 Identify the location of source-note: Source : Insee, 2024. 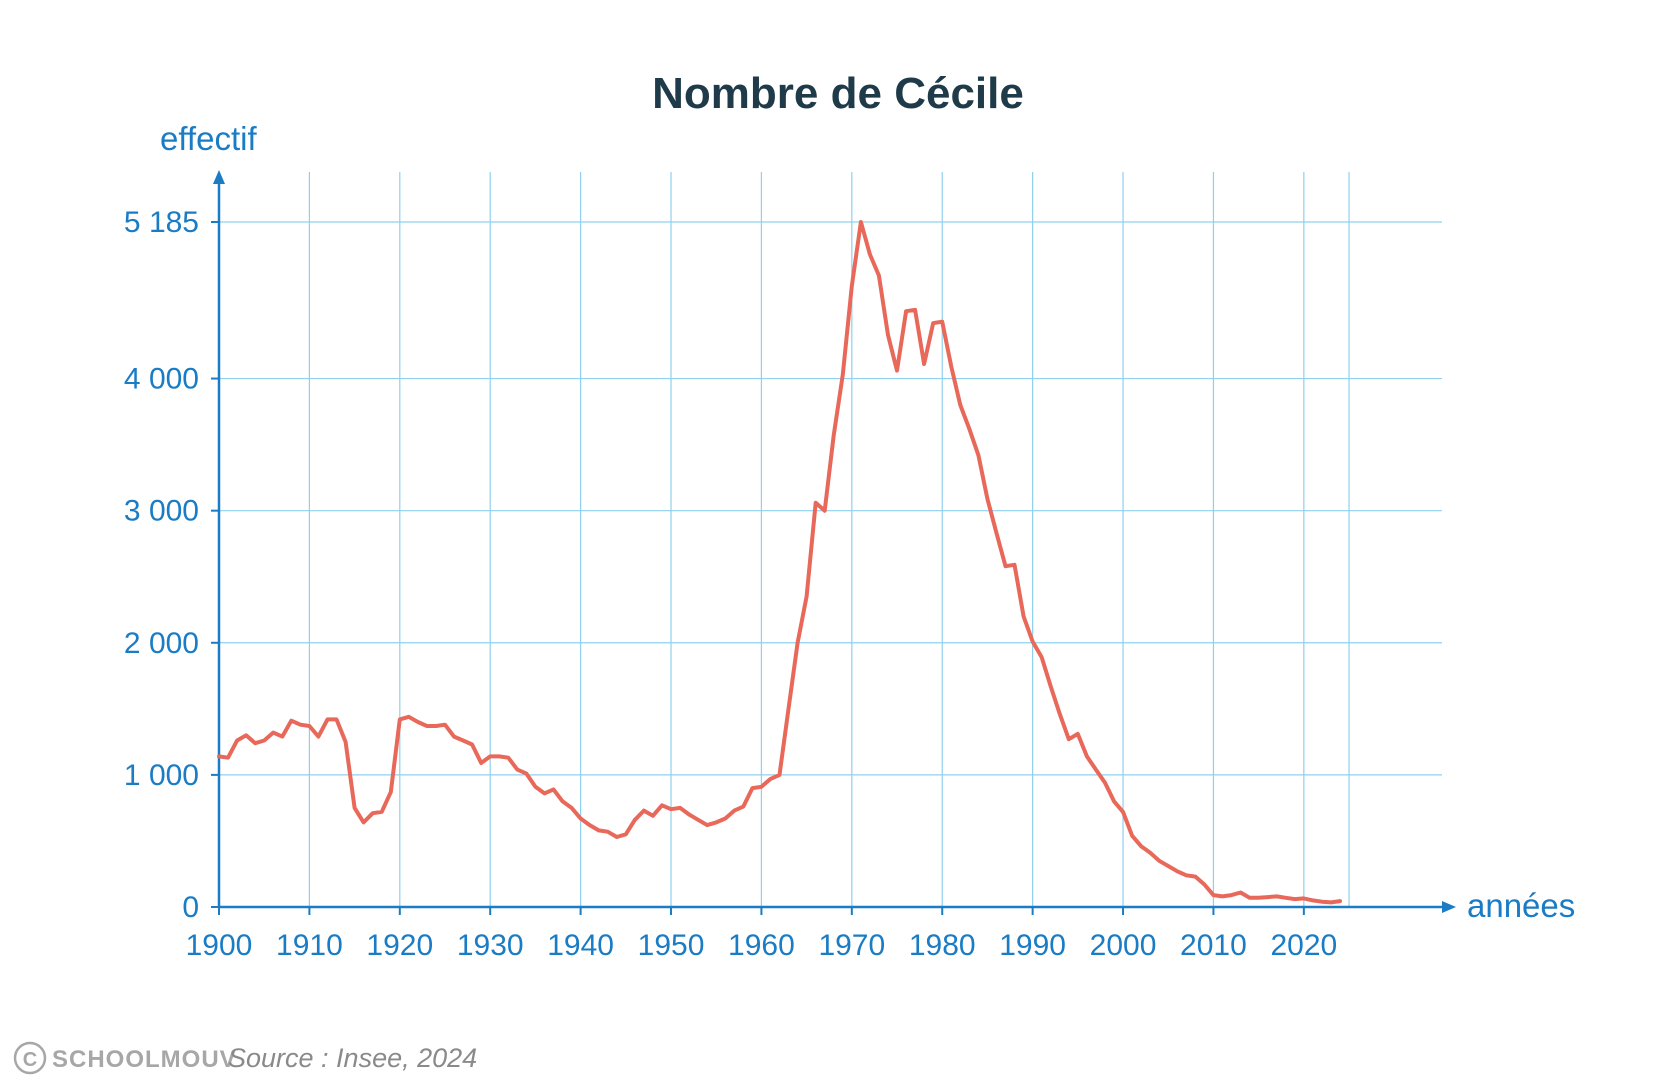
(352, 1058).